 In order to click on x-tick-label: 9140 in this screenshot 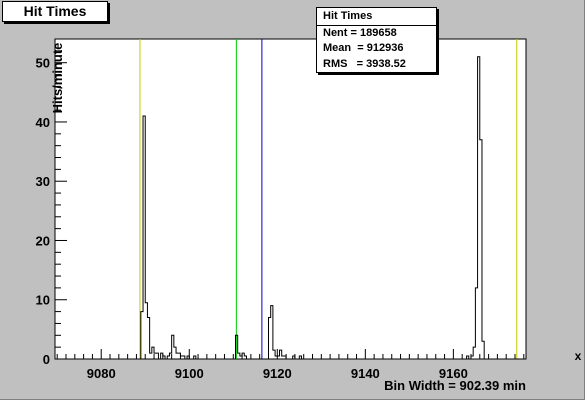, I will do `click(365, 373)`.